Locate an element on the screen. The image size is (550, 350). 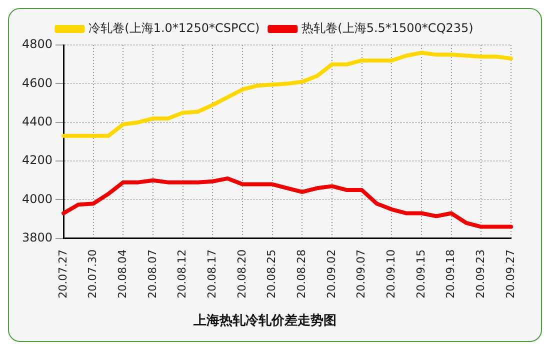
x-tick-label: 20.08.12 is located at coordinates (182, 273).